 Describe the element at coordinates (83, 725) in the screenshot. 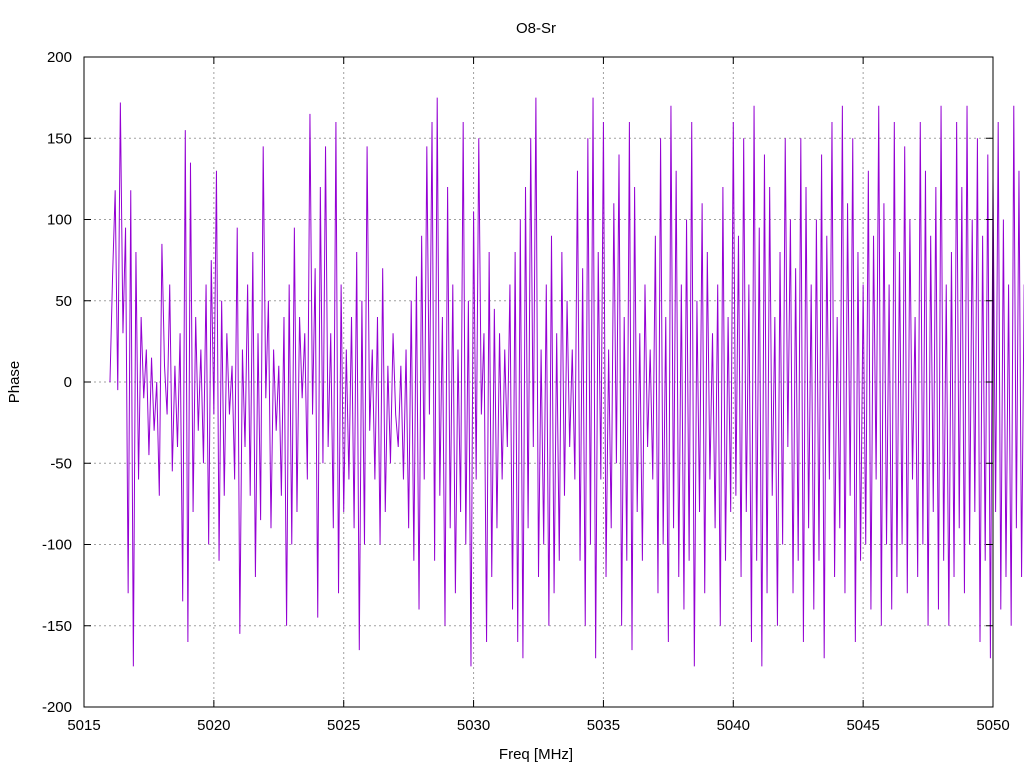

I see `x-tick-label: 5015` at that location.